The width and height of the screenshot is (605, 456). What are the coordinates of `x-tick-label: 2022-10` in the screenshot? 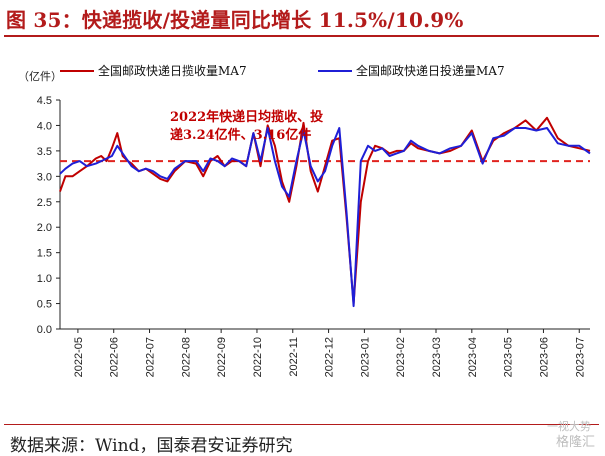 It's located at (258, 357).